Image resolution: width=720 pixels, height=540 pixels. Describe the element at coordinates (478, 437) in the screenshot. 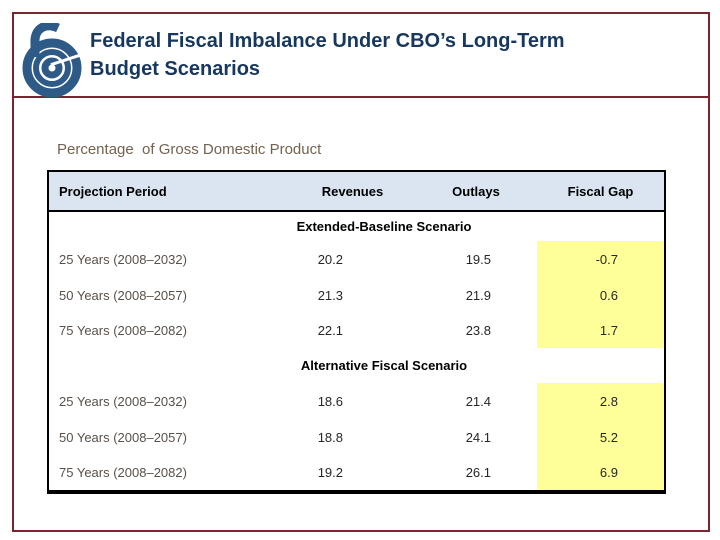

I see `outlays-value: 24.1` at that location.